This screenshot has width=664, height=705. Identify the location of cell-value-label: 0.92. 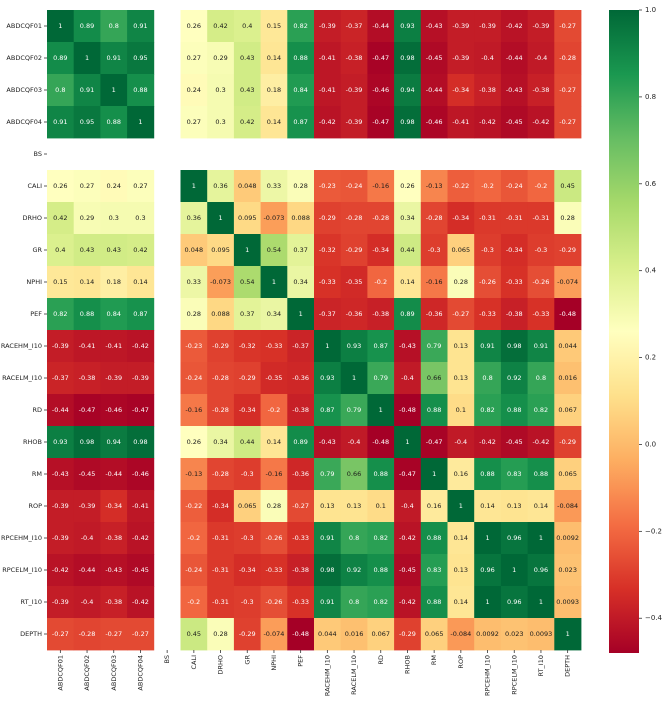
(354, 570).